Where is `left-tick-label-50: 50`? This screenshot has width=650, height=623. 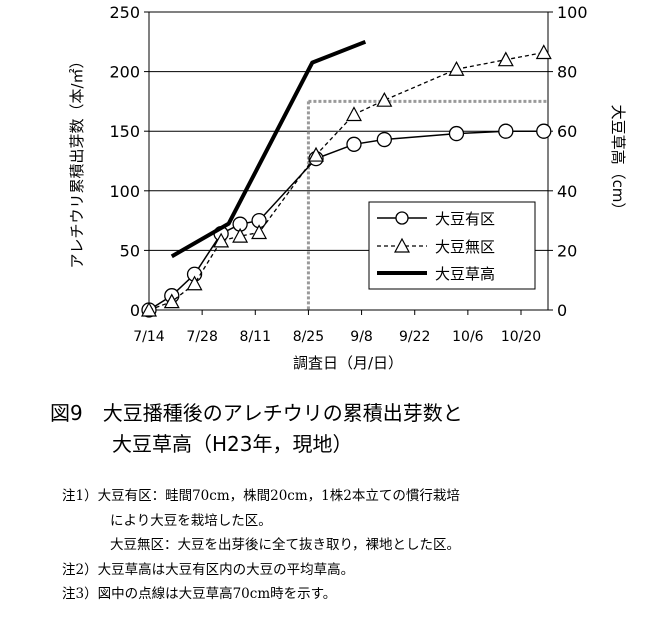 left-tick-label-50: 50 is located at coordinates (130, 250).